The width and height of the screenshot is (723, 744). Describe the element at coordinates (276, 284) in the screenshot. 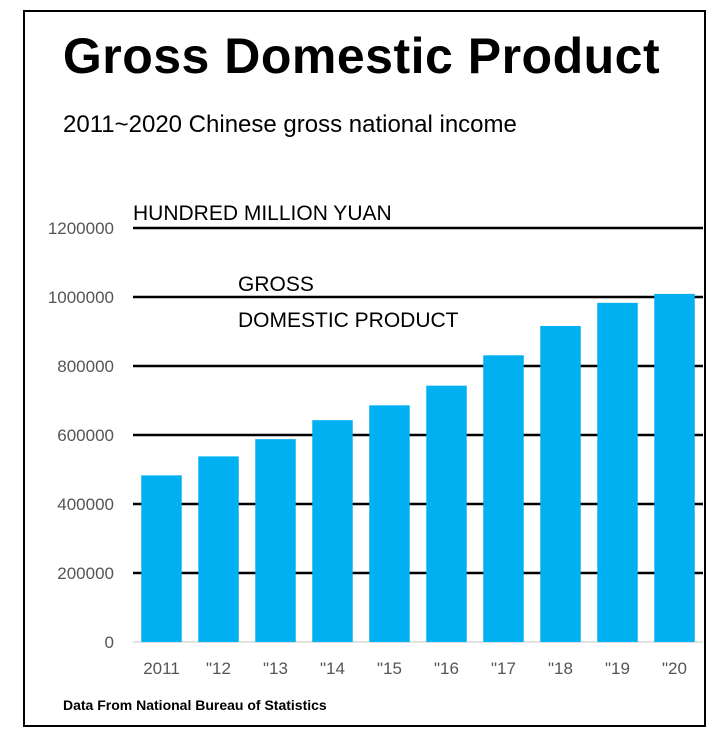

I see `series-label-line-1: GROSS` at that location.